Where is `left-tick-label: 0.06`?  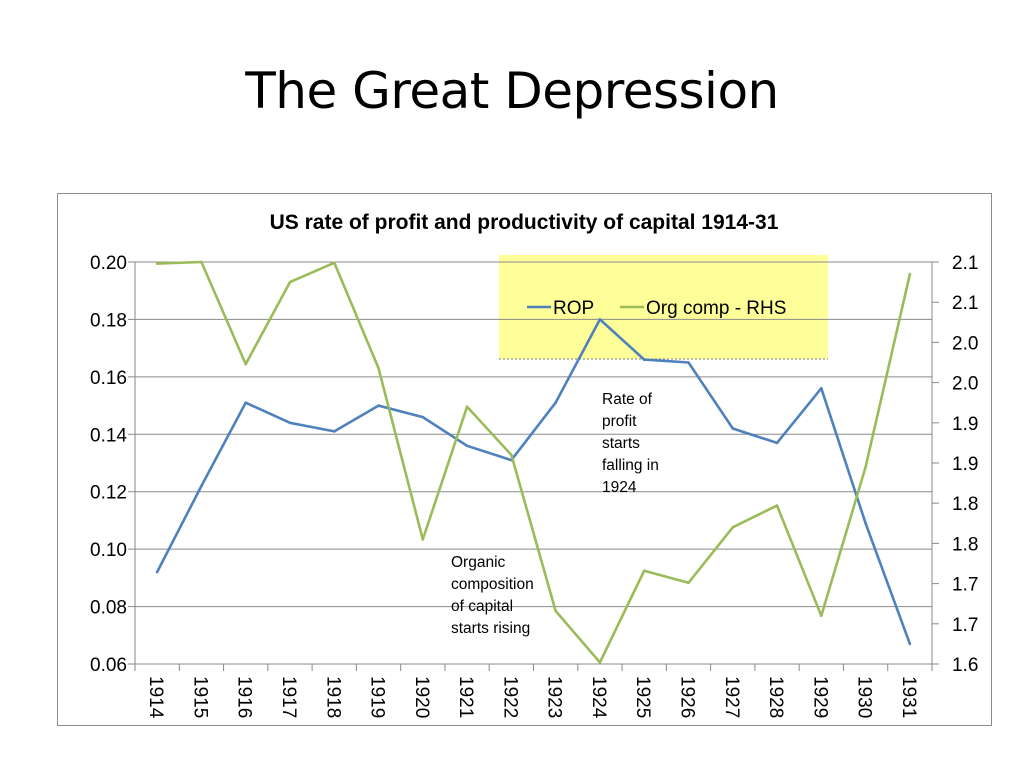
left-tick-label: 0.06 is located at coordinates (108, 665).